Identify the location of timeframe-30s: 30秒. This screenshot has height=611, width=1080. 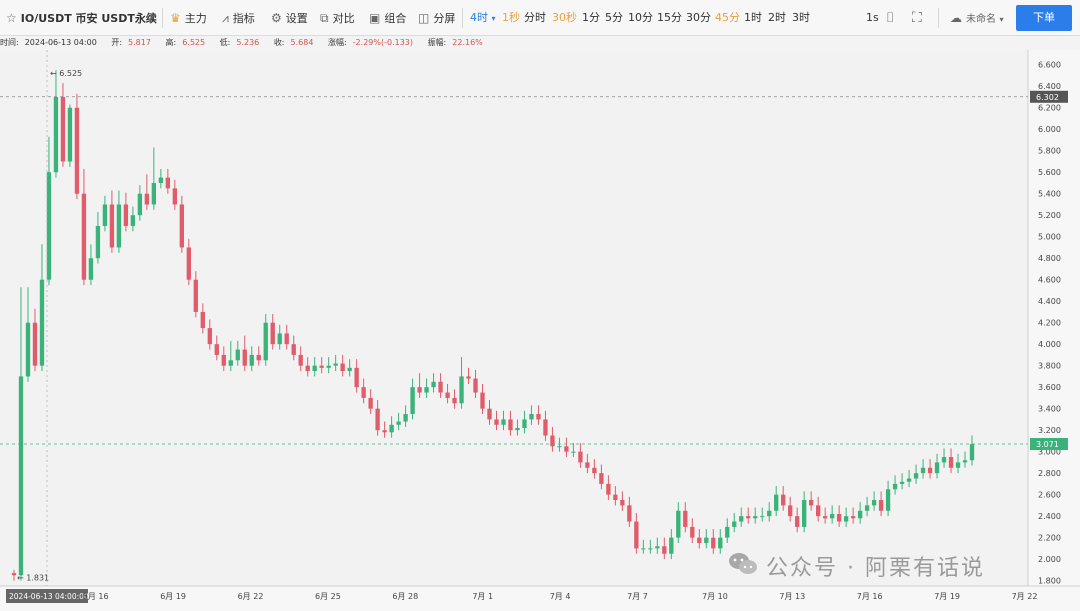
(564, 17).